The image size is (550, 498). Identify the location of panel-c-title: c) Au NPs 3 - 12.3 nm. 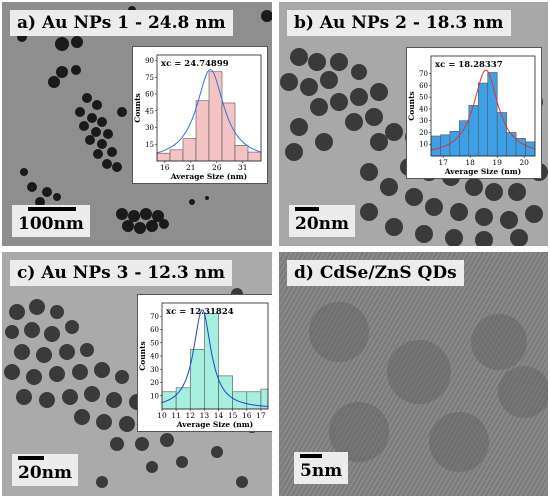
(121, 273).